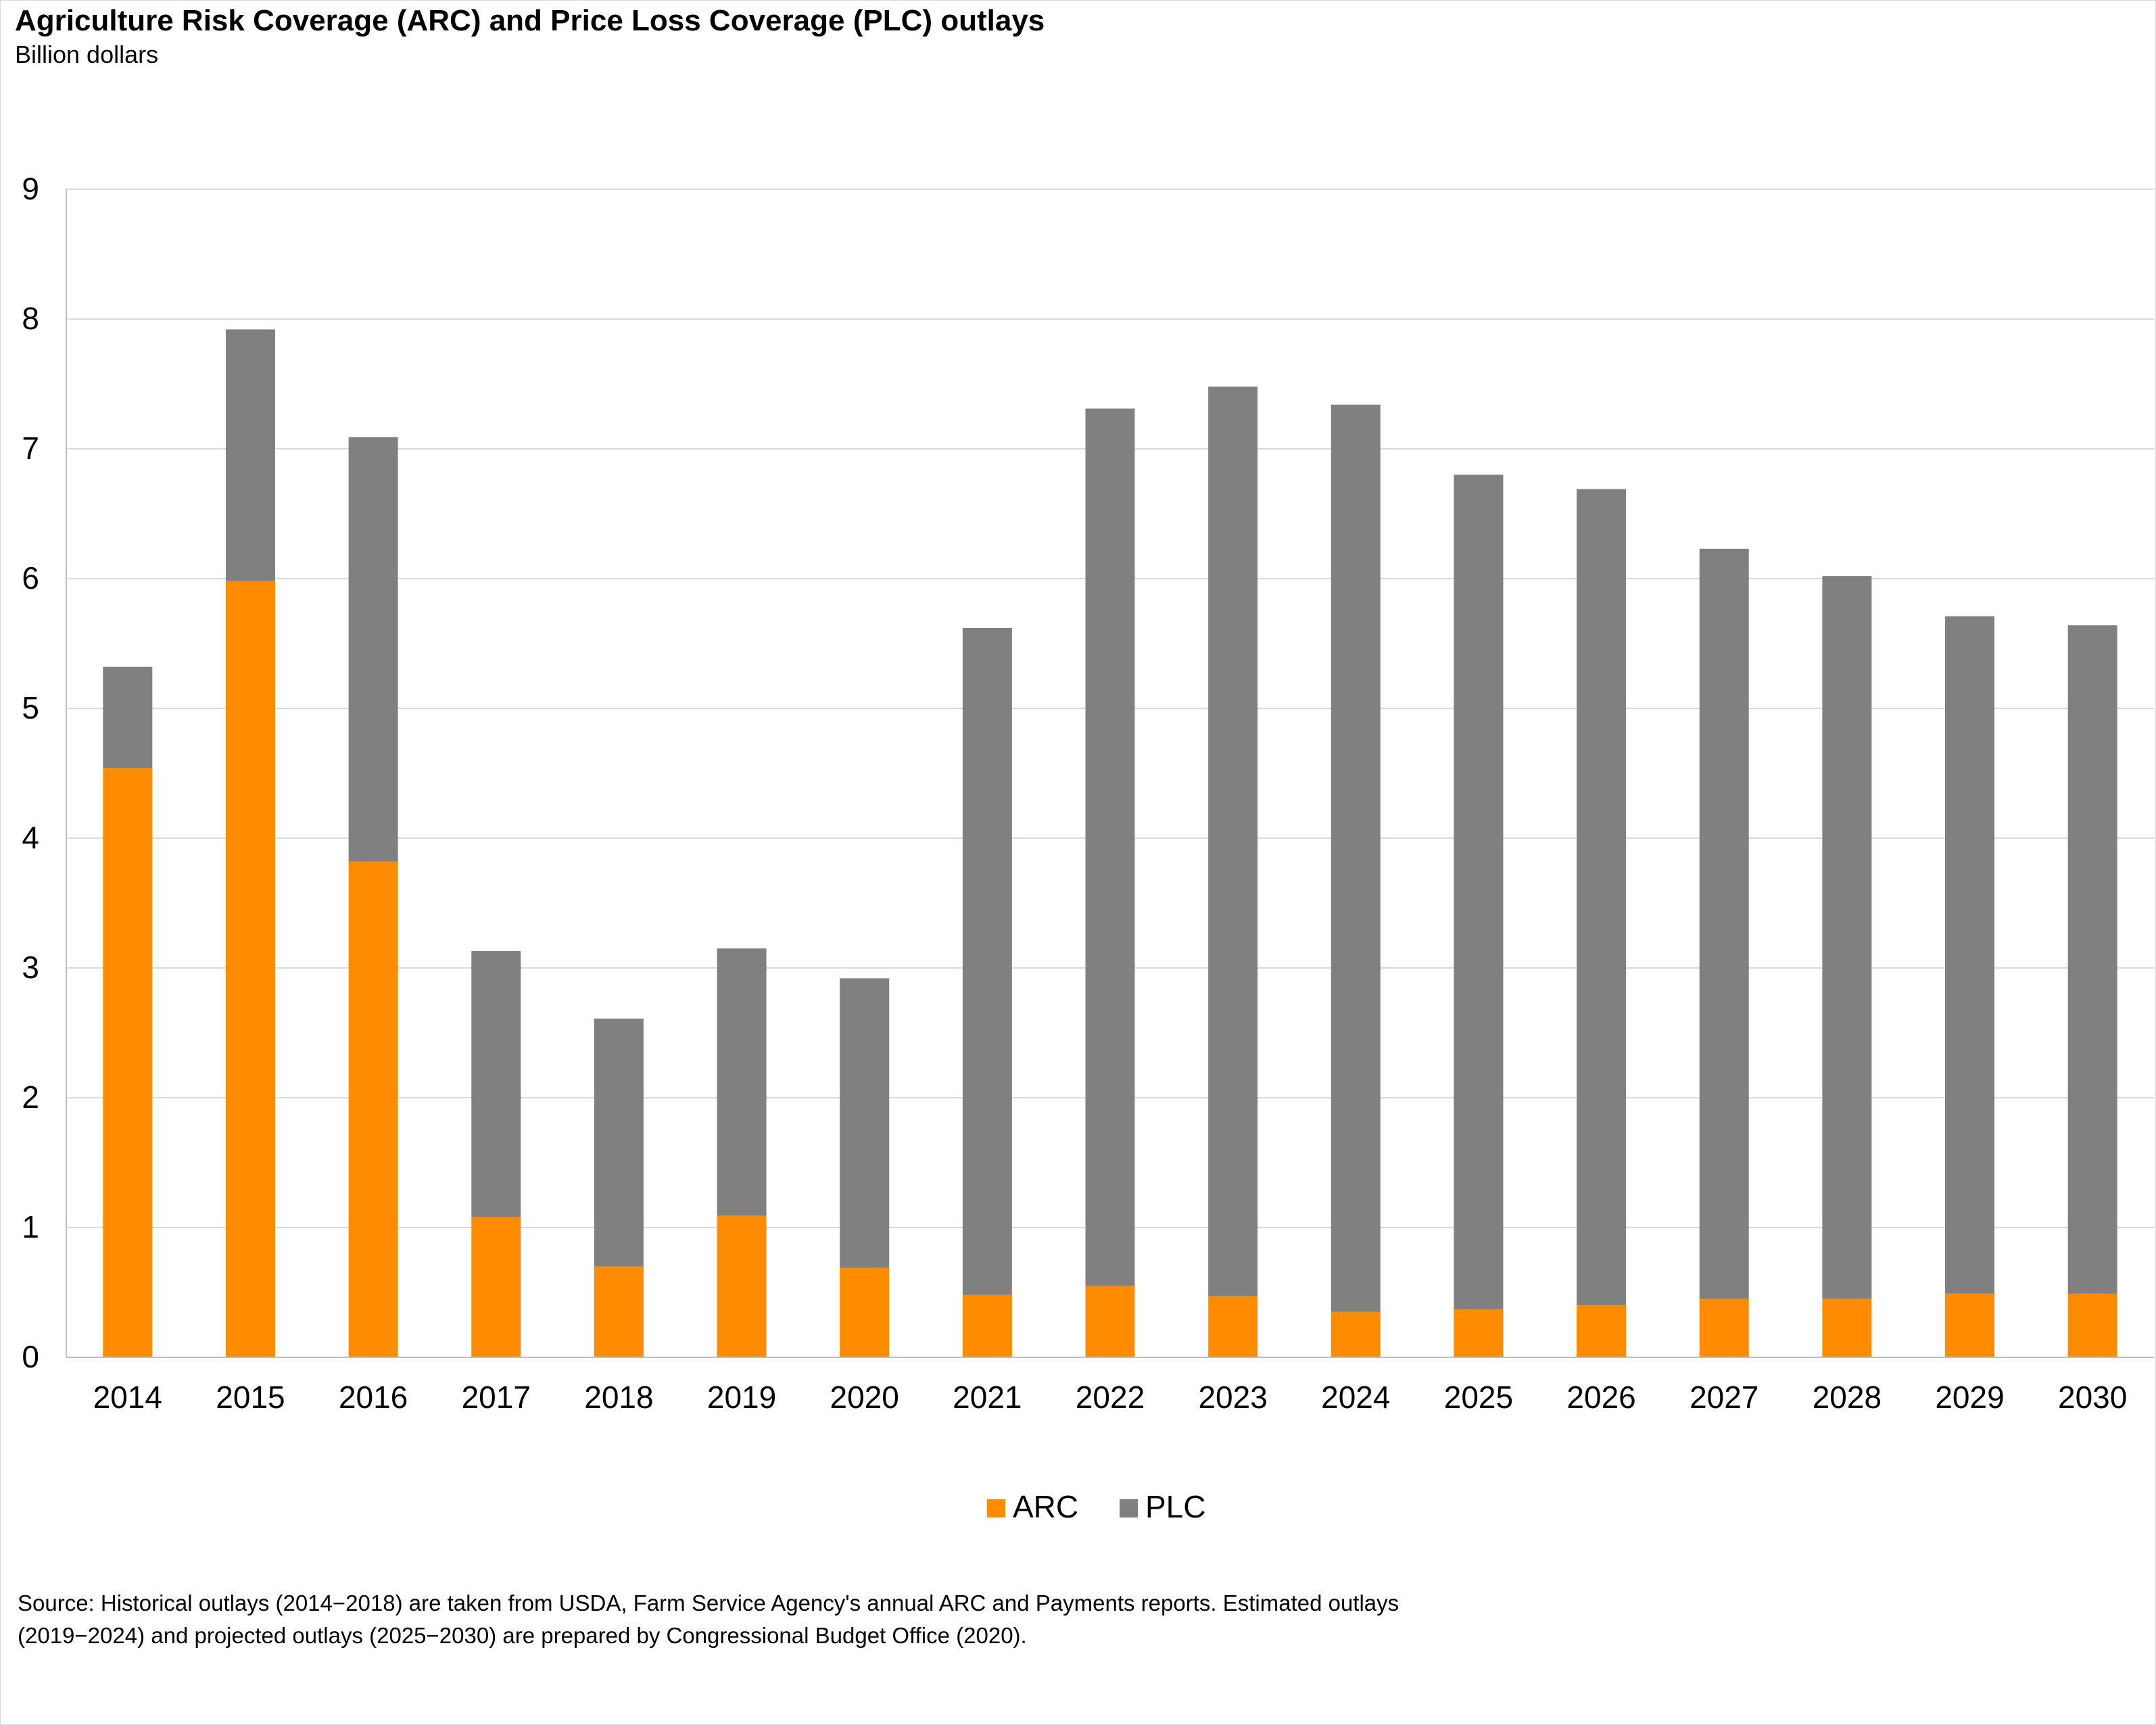 This screenshot has width=2156, height=1725. What do you see at coordinates (250, 969) in the screenshot?
I see `bar-arc-2015` at bounding box center [250, 969].